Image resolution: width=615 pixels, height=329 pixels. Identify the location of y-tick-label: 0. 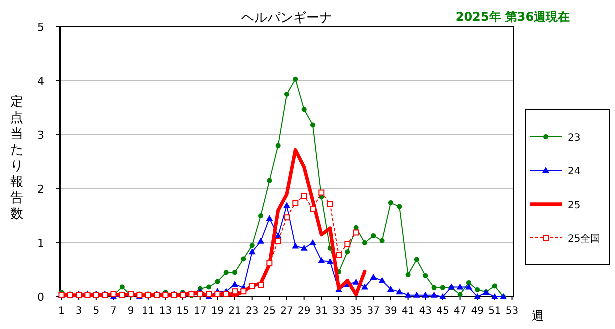
(41, 297).